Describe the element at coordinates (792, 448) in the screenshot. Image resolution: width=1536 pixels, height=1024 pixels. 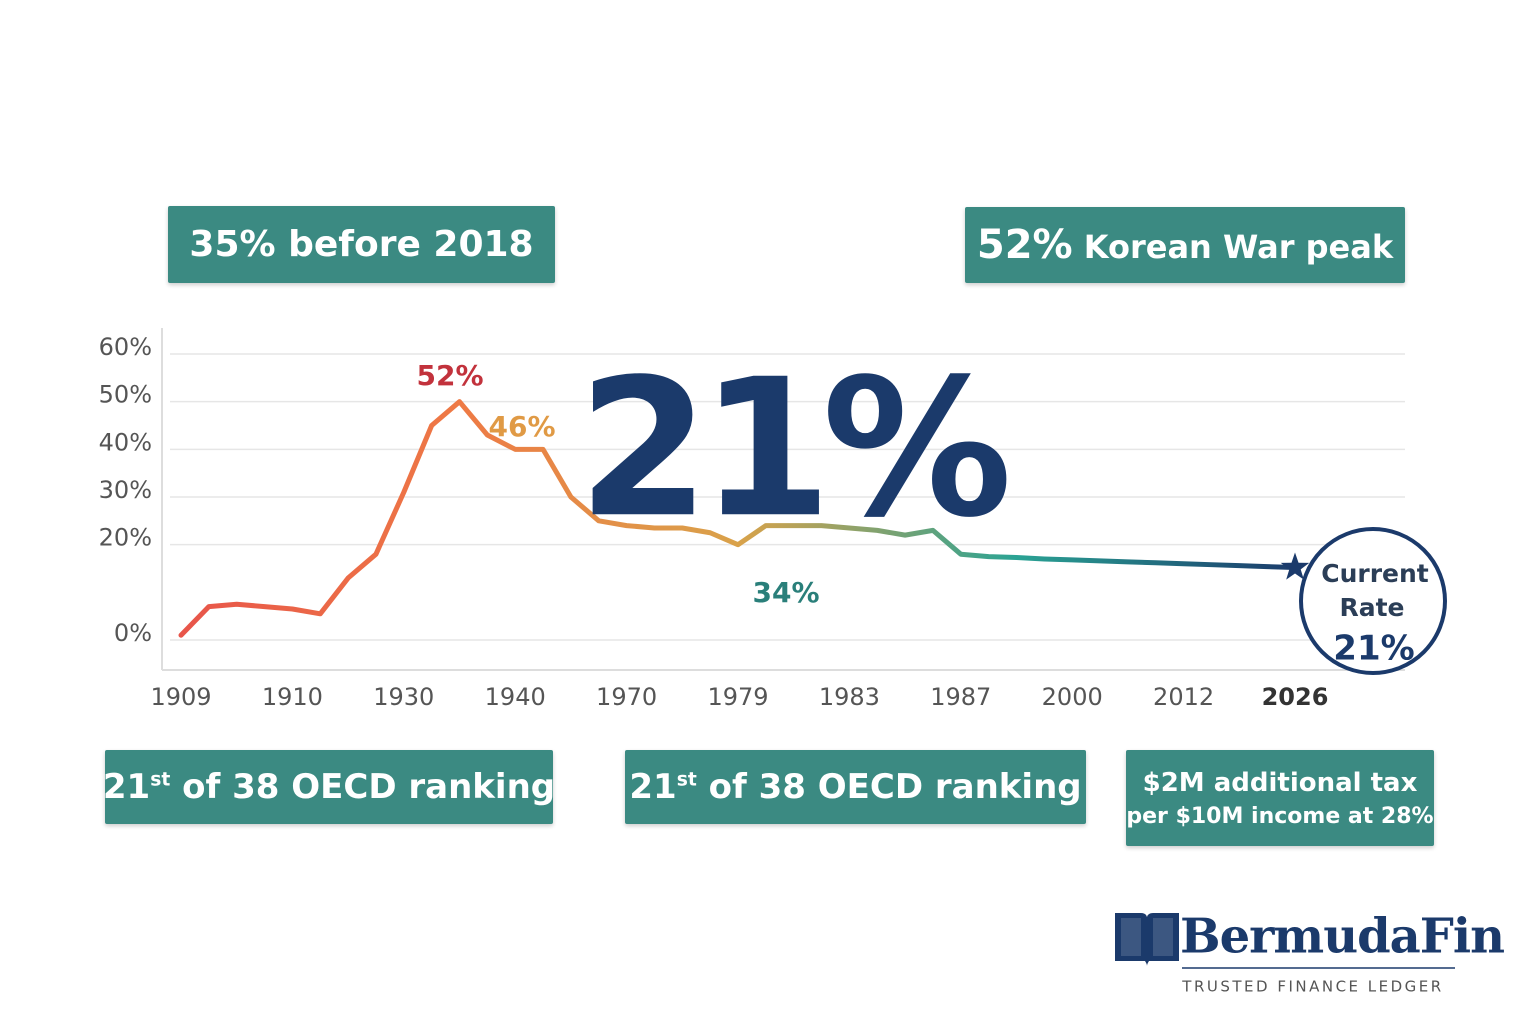
I see `headline-rate: 21%` at that location.